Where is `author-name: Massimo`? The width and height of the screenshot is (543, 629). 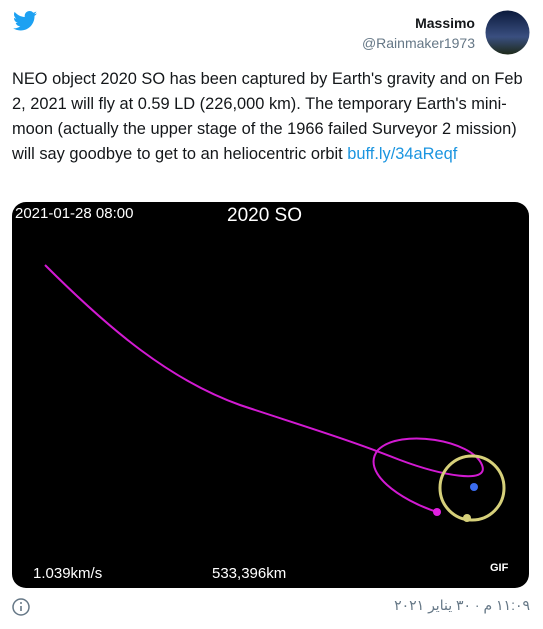 author-name: Massimo is located at coordinates (445, 23).